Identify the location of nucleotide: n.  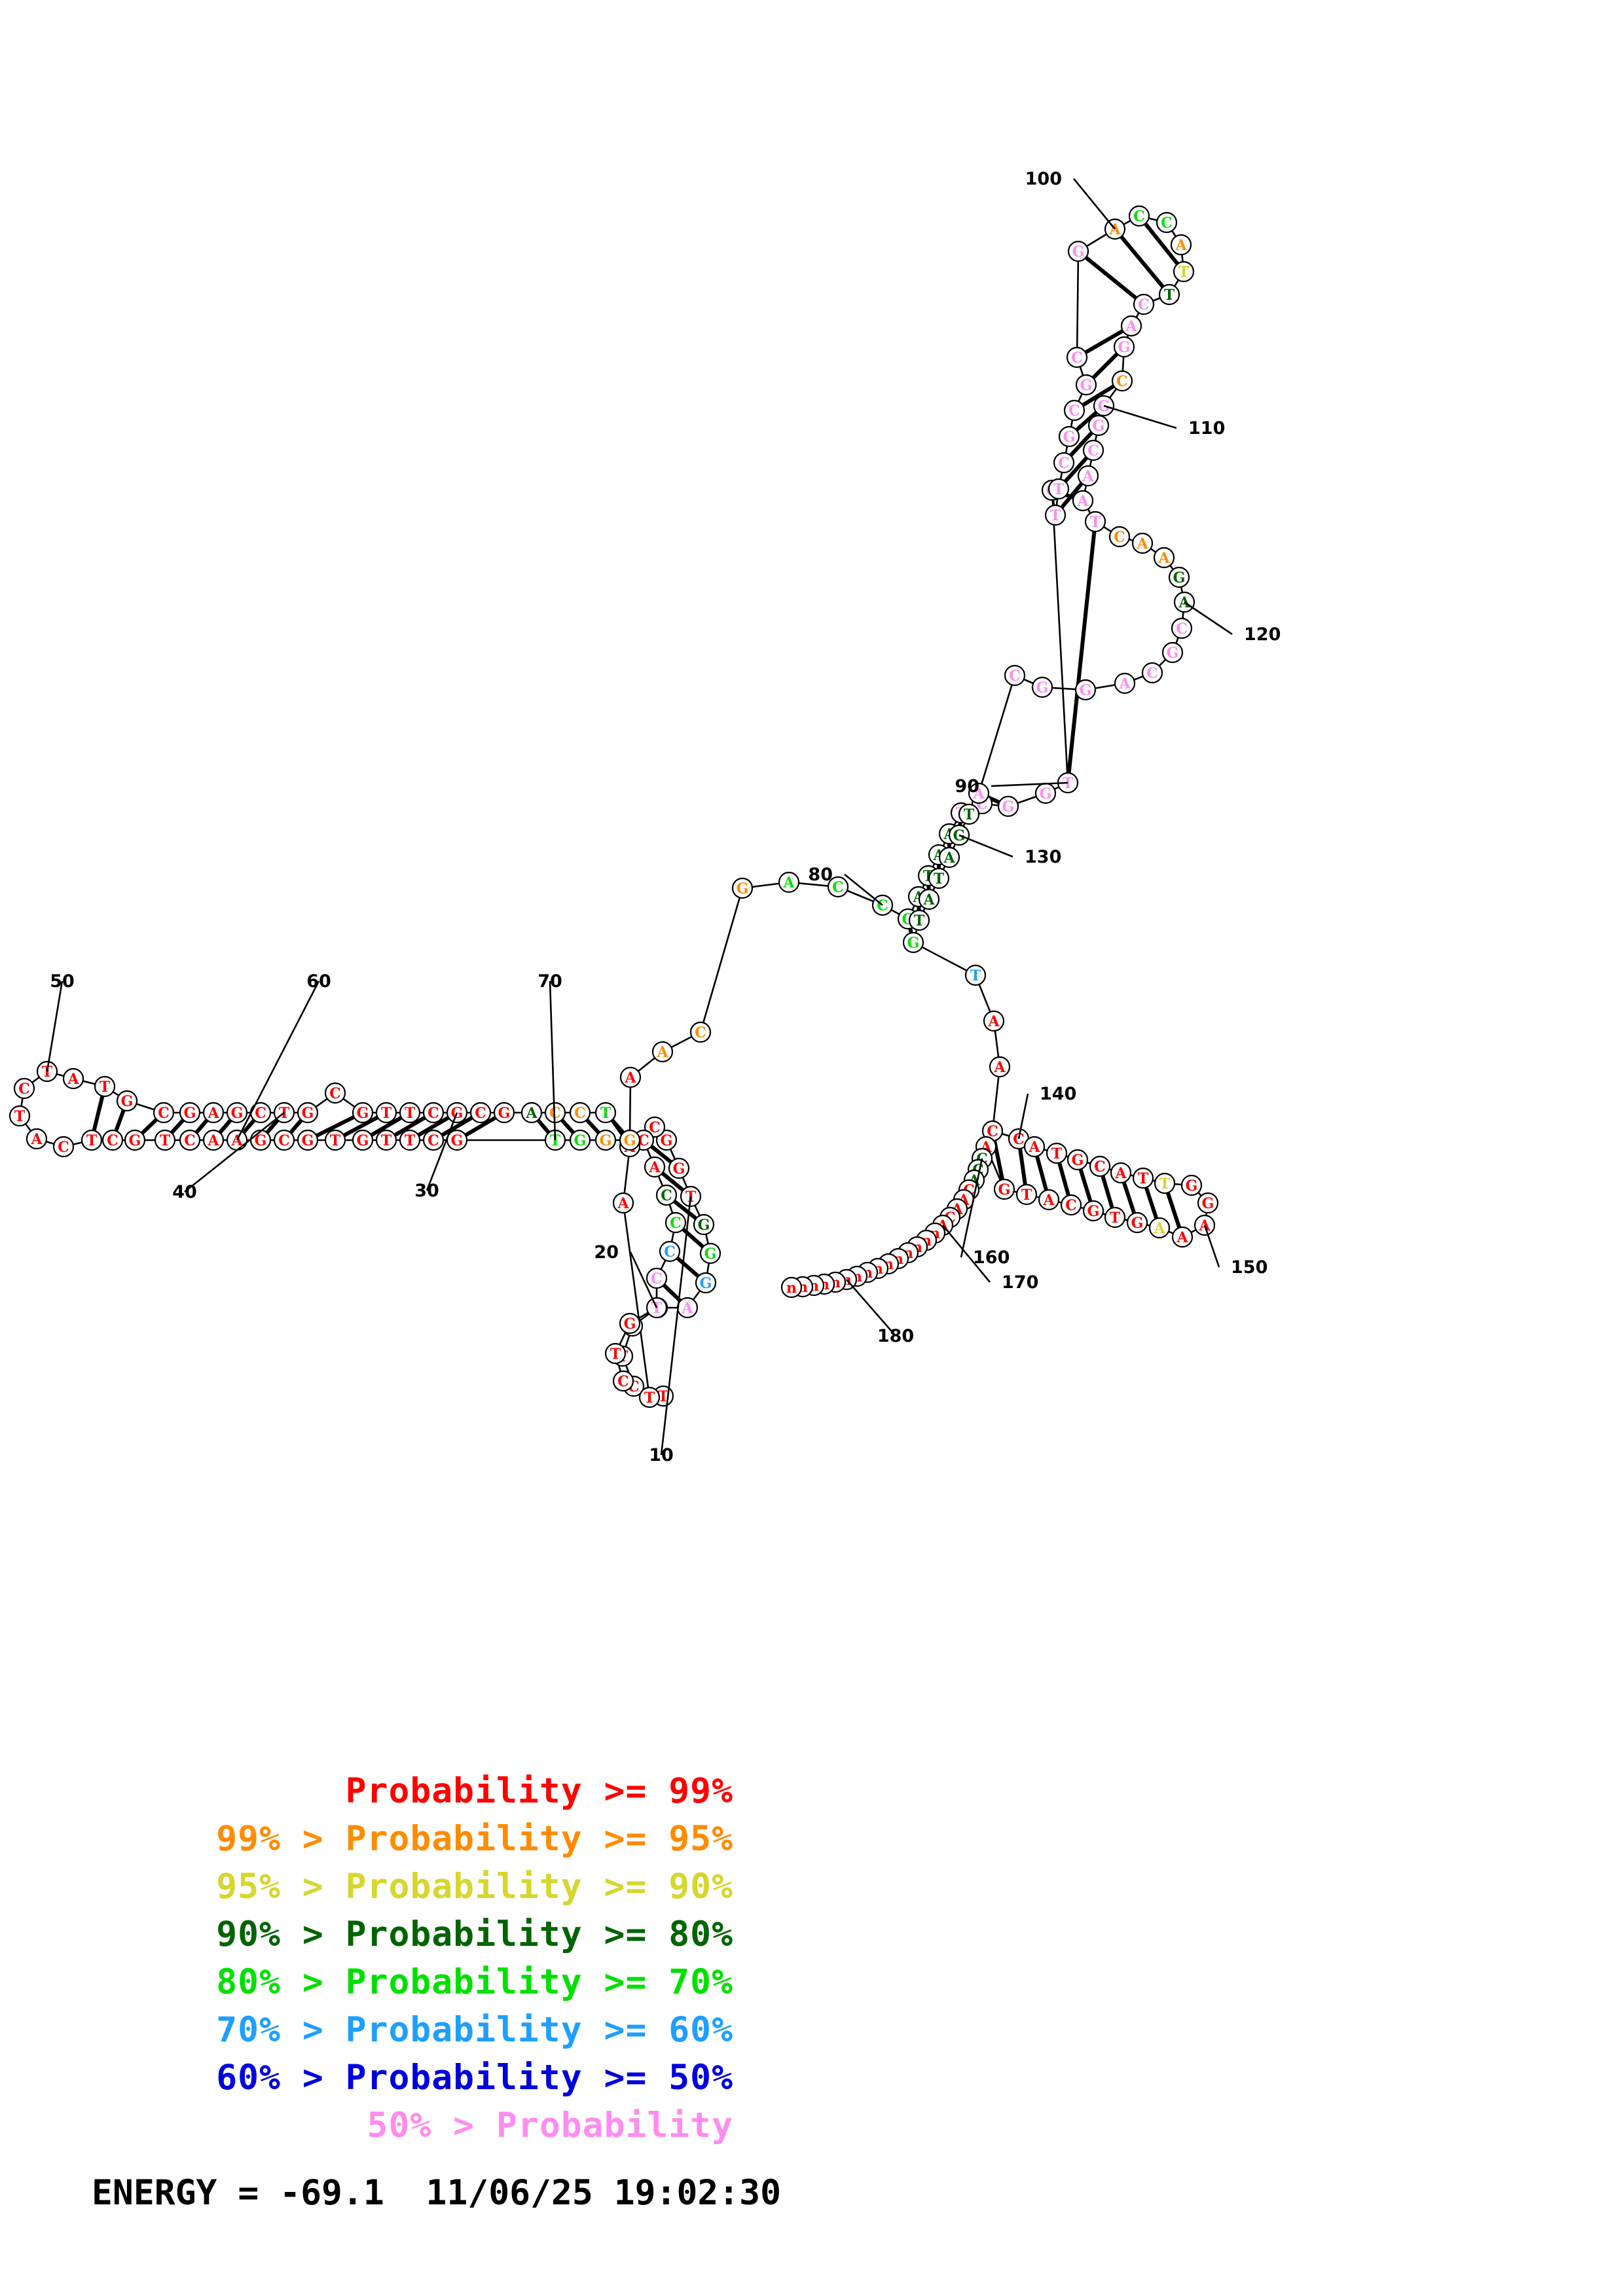
(791, 1287).